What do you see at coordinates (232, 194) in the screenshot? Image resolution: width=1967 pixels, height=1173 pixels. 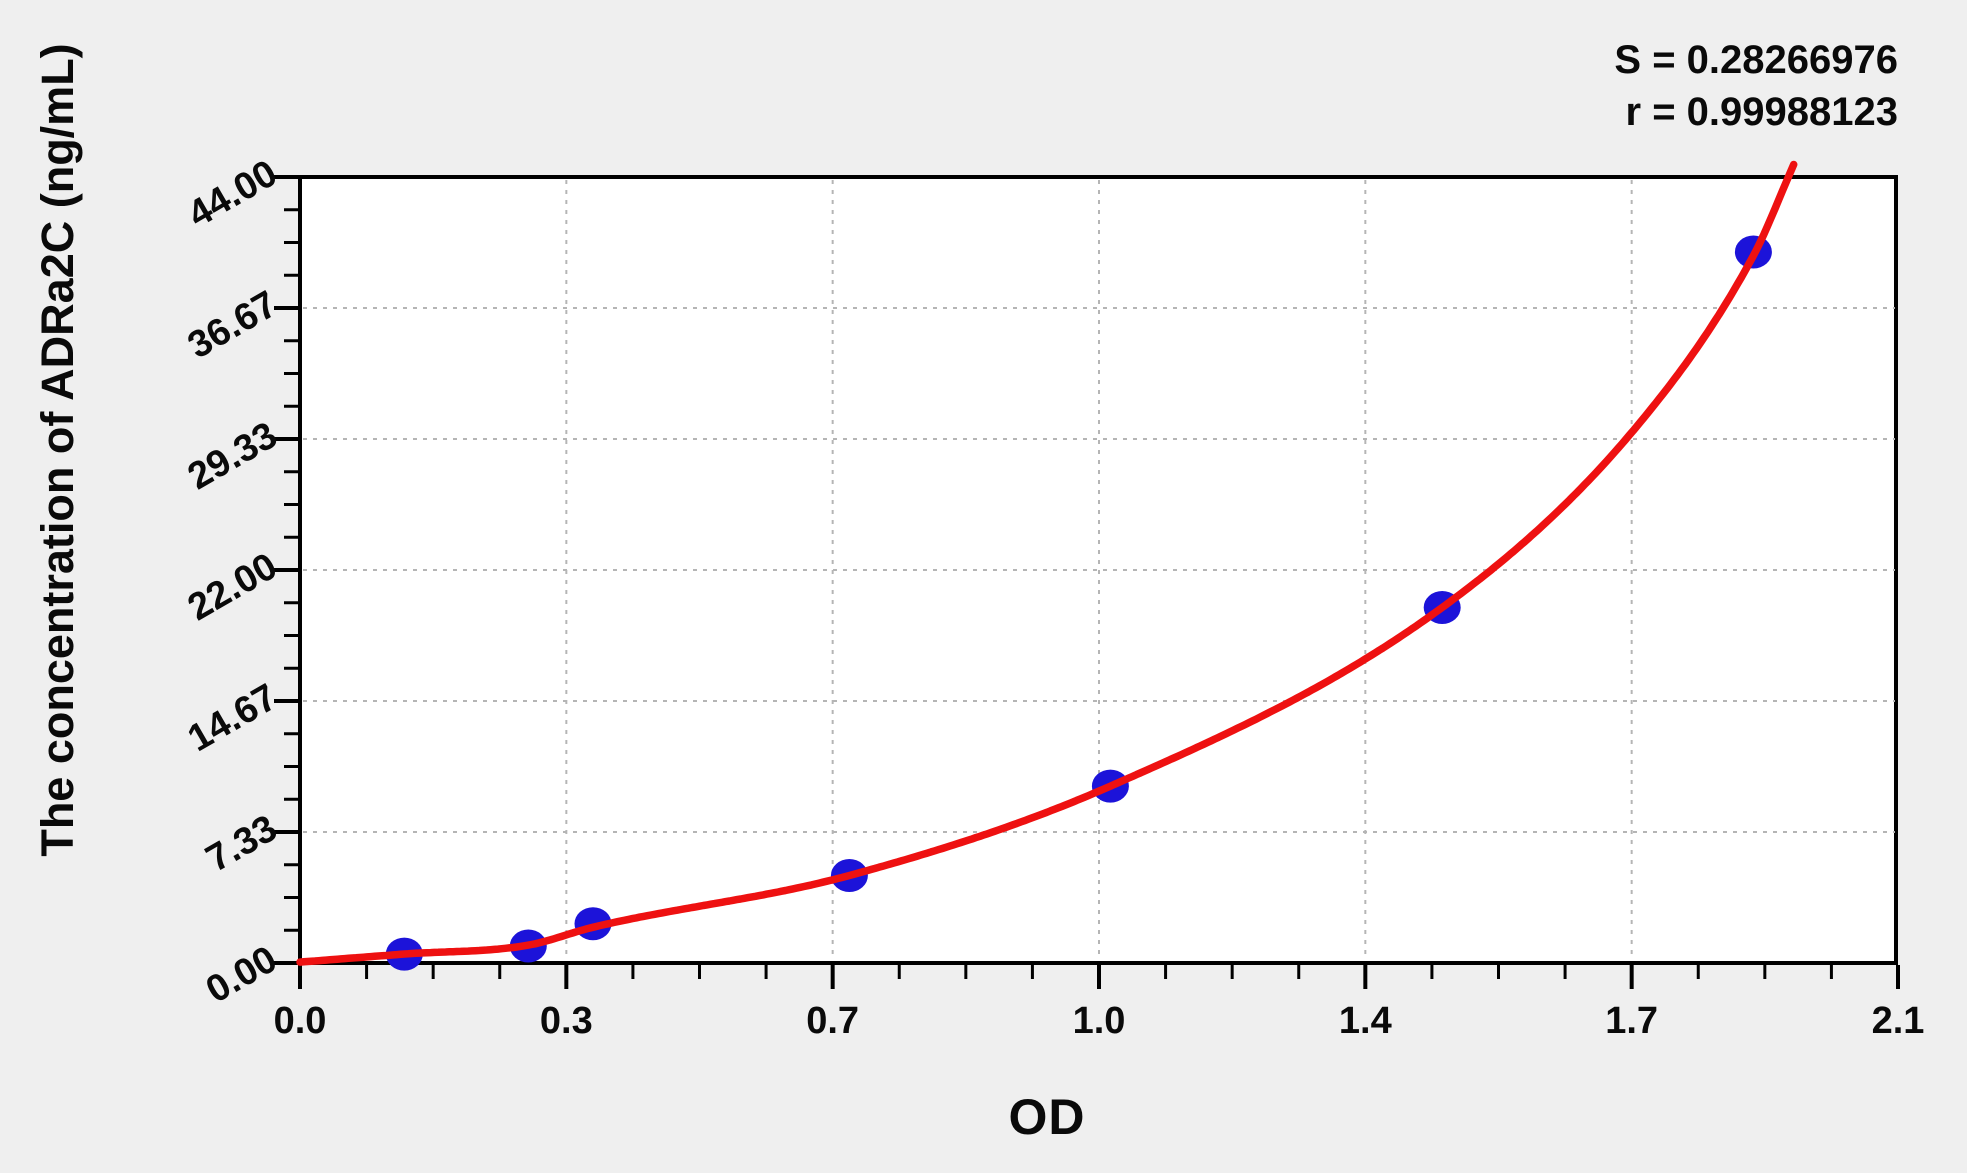 I see `y-tick-label: 44.00` at bounding box center [232, 194].